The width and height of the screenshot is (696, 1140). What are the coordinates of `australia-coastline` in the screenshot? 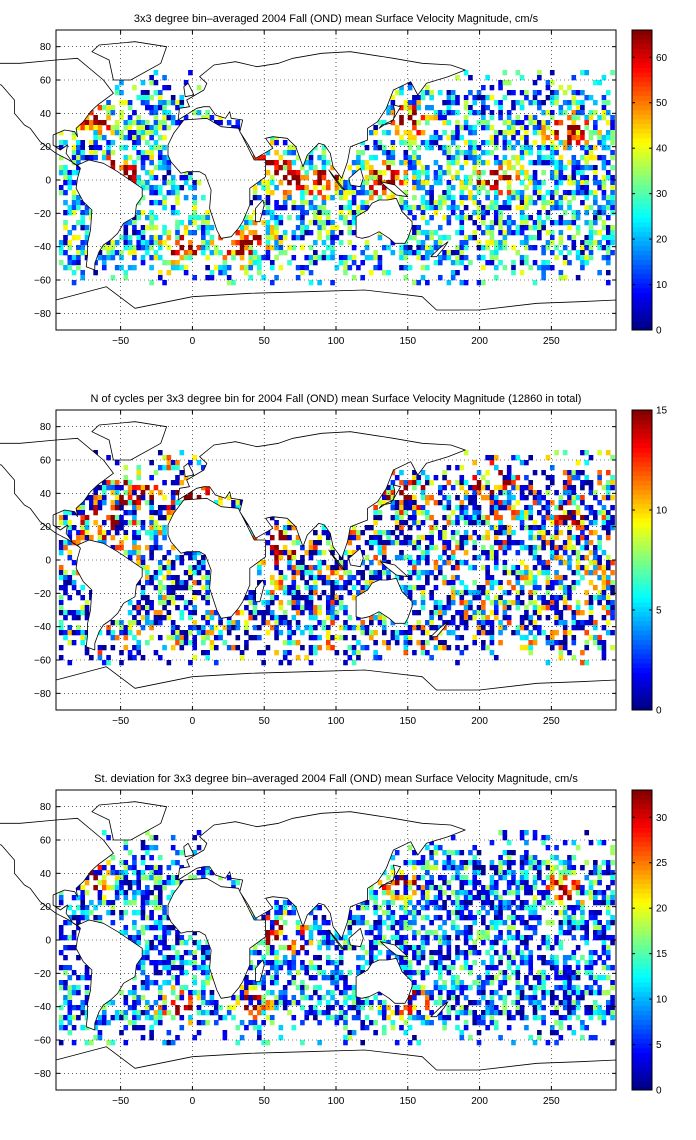 It's located at (384, 600).